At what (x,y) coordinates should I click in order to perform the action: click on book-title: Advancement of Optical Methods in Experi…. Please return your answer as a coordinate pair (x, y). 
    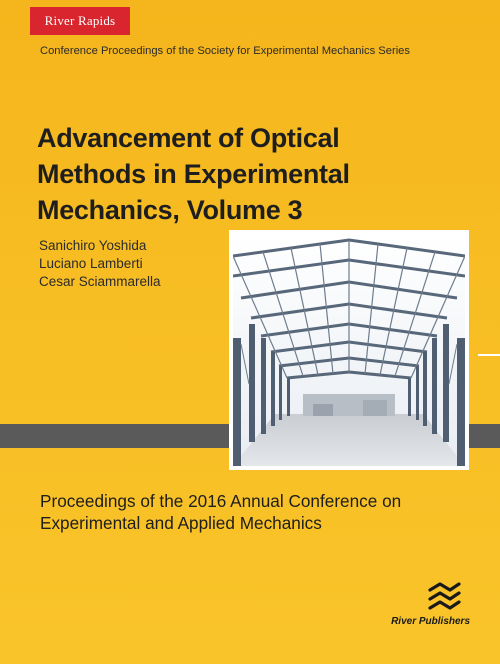
    Looking at the image, I should click on (217, 174).